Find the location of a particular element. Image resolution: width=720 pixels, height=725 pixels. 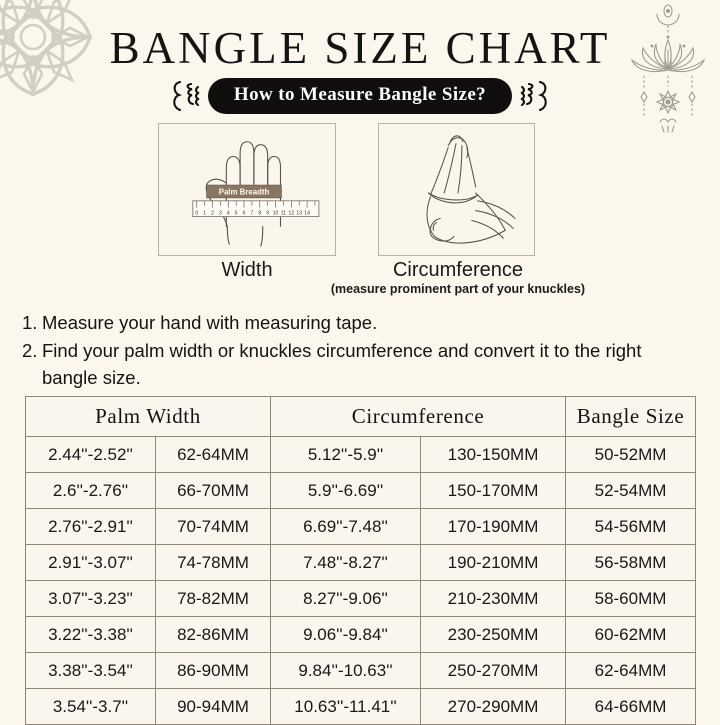

page-title: BANGLE SIZE CHART is located at coordinates (360, 48).